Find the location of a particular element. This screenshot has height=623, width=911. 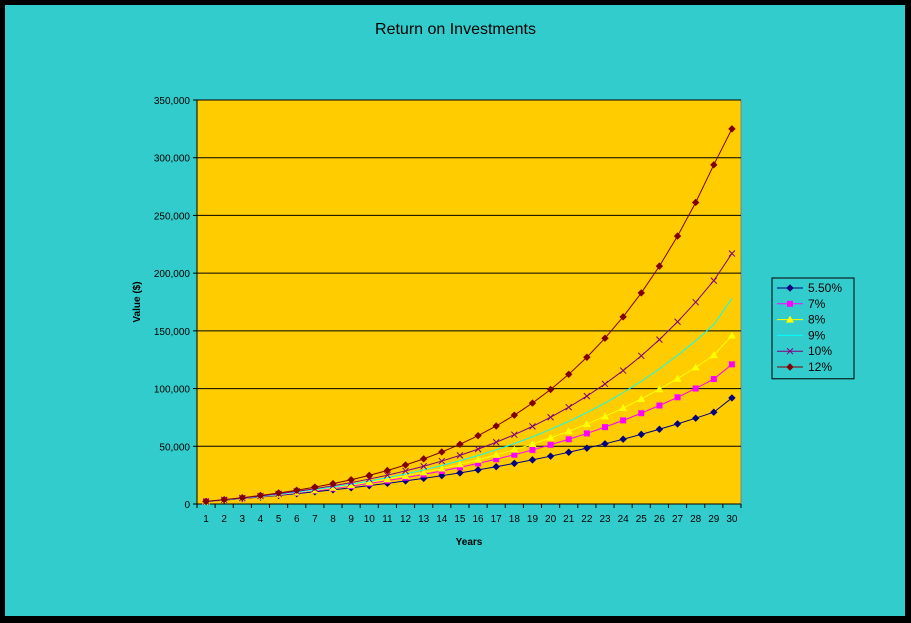

x-tick-label: 26 is located at coordinates (660, 519).